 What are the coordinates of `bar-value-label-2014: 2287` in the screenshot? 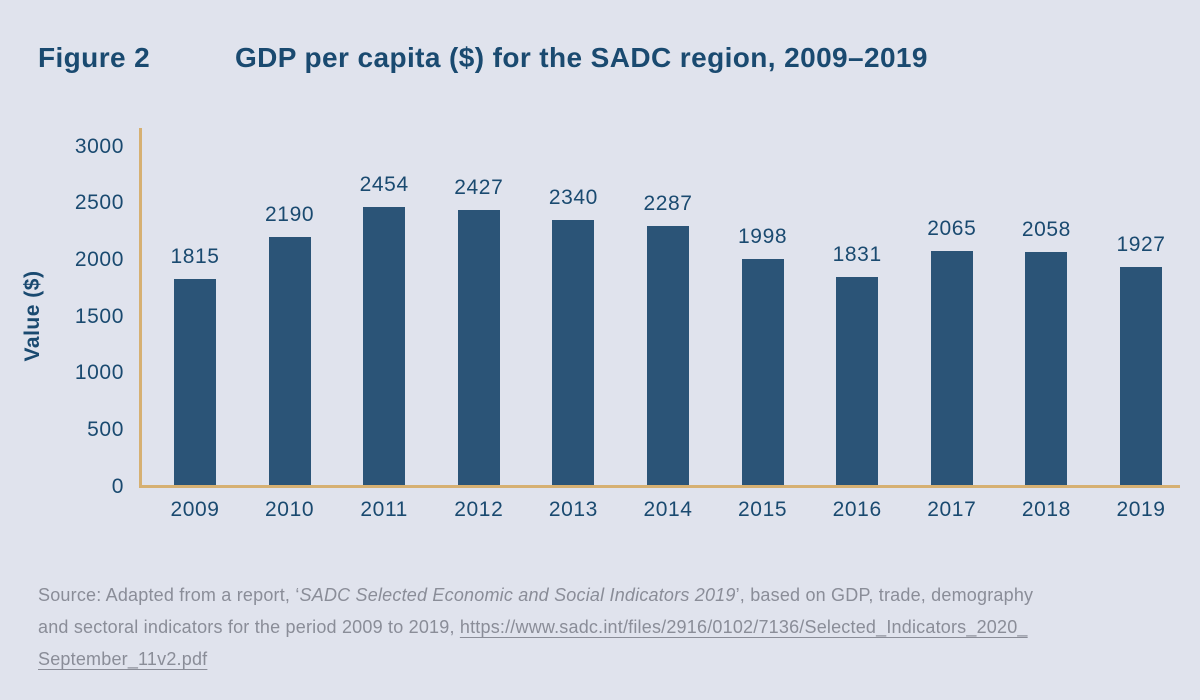 It's located at (668, 203).